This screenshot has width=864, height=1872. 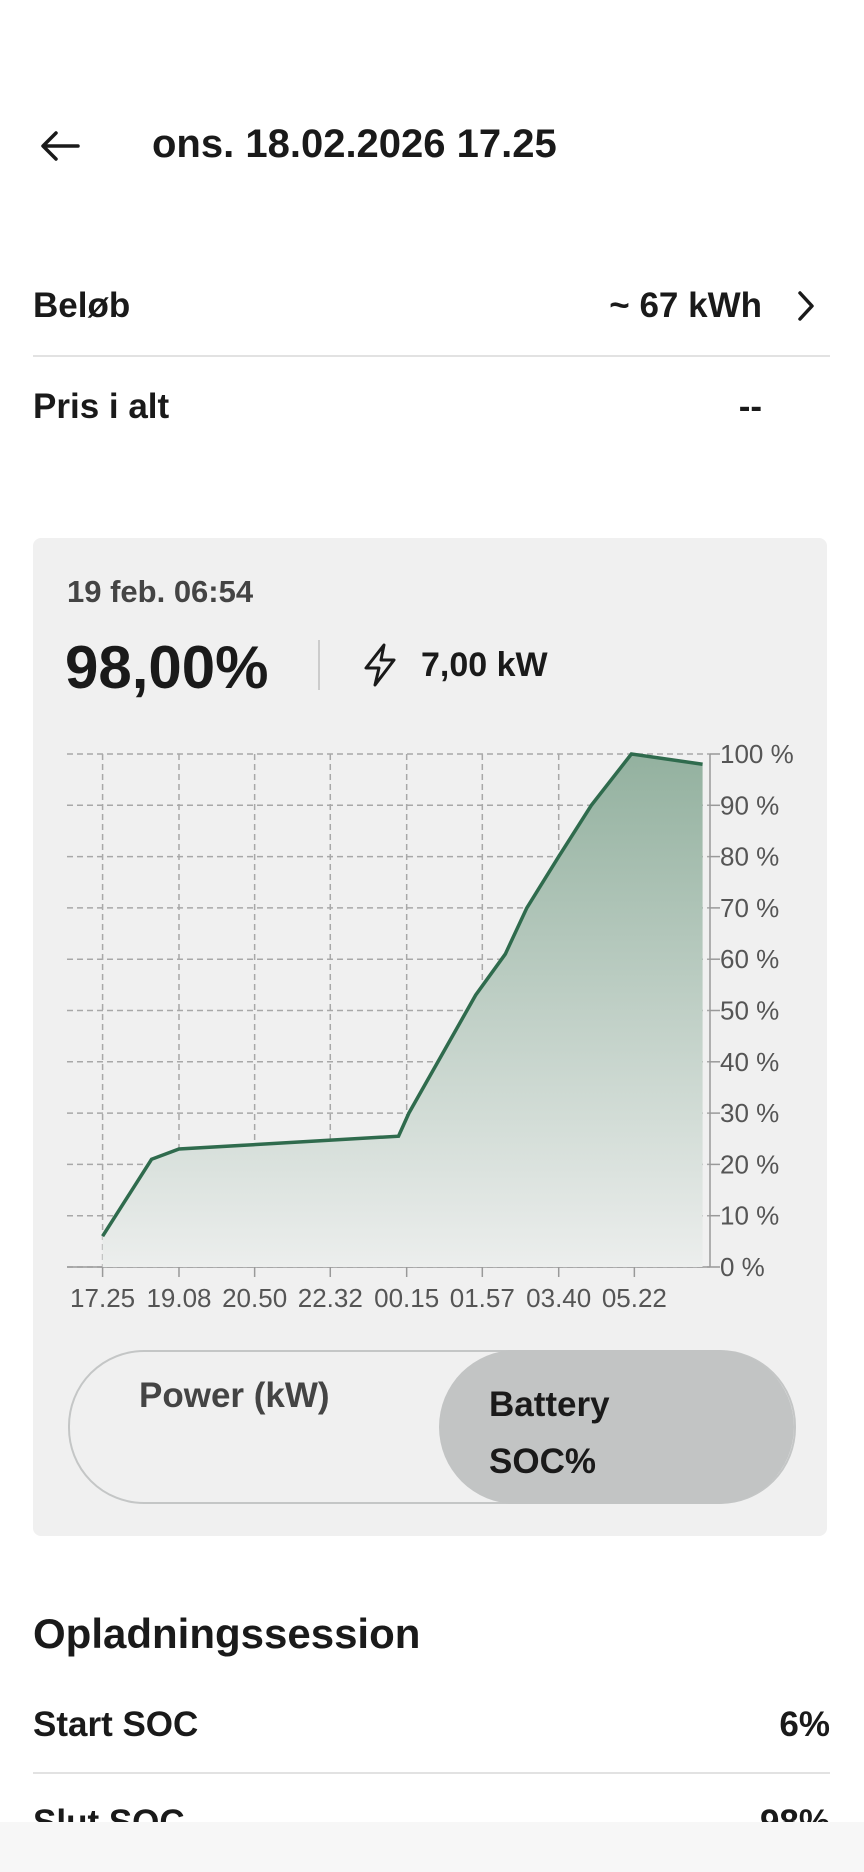 I want to click on x-tick-label: 17.25, so click(x=102, y=1298).